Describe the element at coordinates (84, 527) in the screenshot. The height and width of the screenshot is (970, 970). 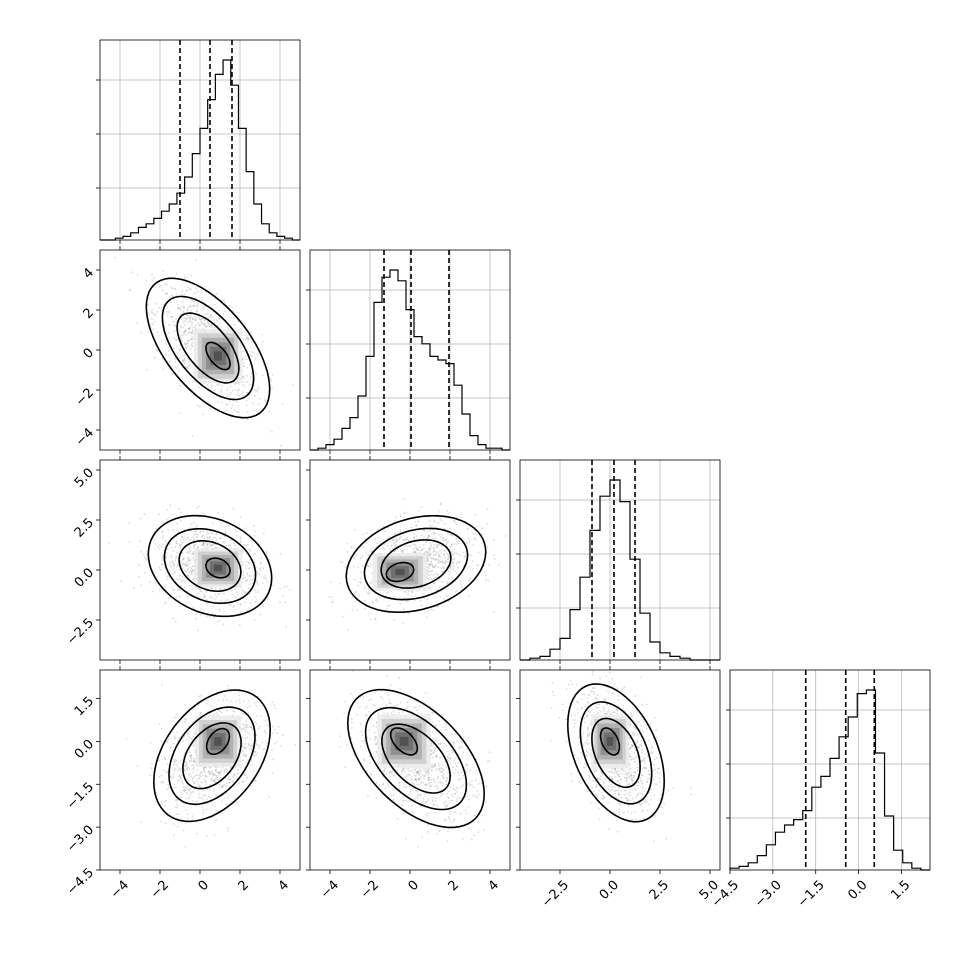
I see `ylabel-param-2-tick-2: 2.5` at that location.